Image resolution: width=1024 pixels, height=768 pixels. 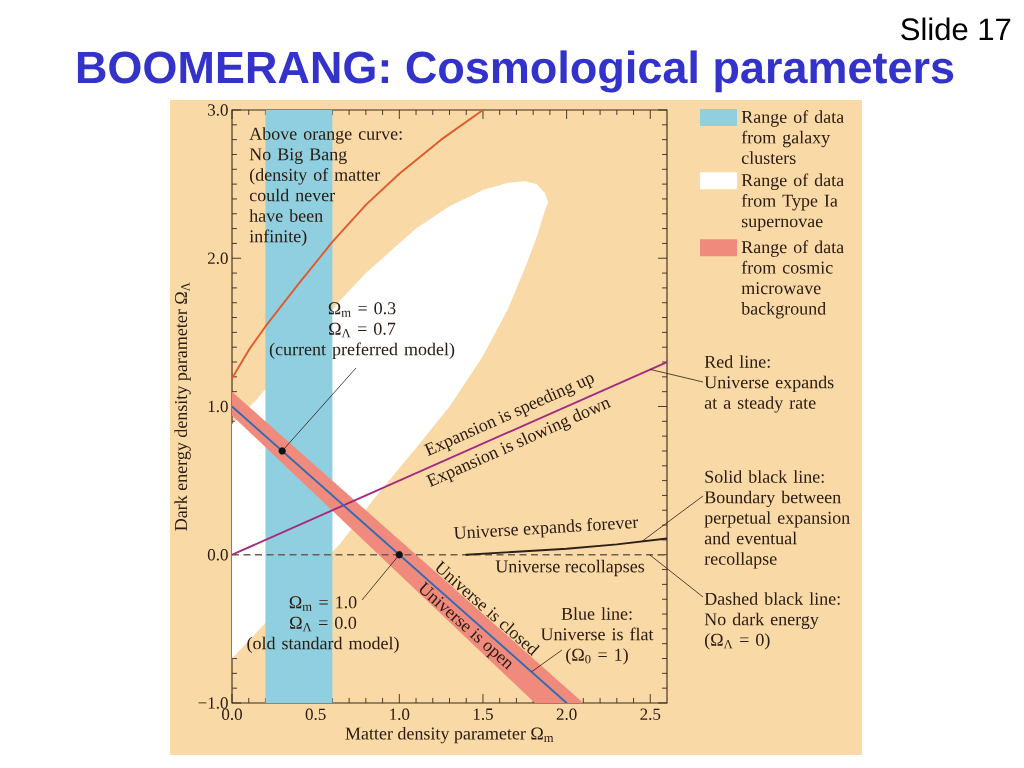 I want to click on annotation: Blue line: Universe is flat (Ω$_{0}$ = 1), so click(x=597, y=636).